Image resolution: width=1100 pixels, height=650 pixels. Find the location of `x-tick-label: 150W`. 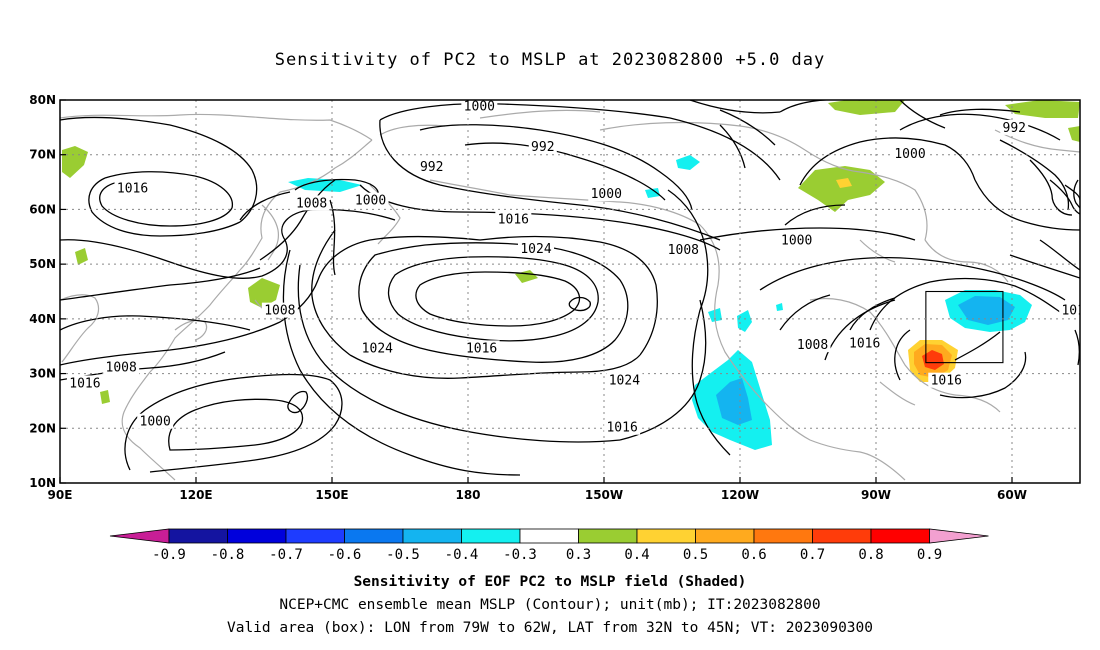

x-tick-label: 150W is located at coordinates (604, 495).